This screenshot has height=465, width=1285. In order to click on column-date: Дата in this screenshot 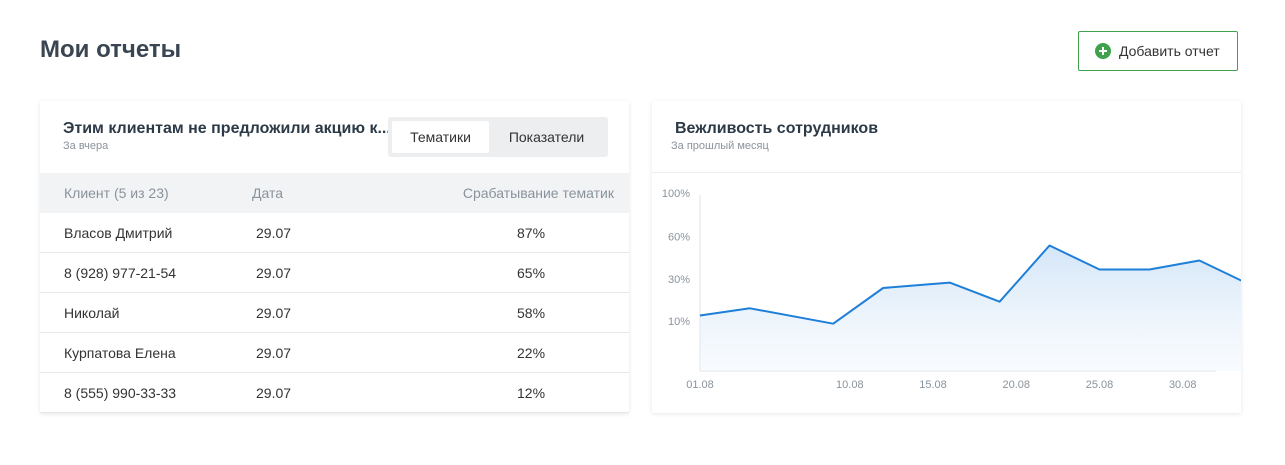, I will do `click(268, 193)`.